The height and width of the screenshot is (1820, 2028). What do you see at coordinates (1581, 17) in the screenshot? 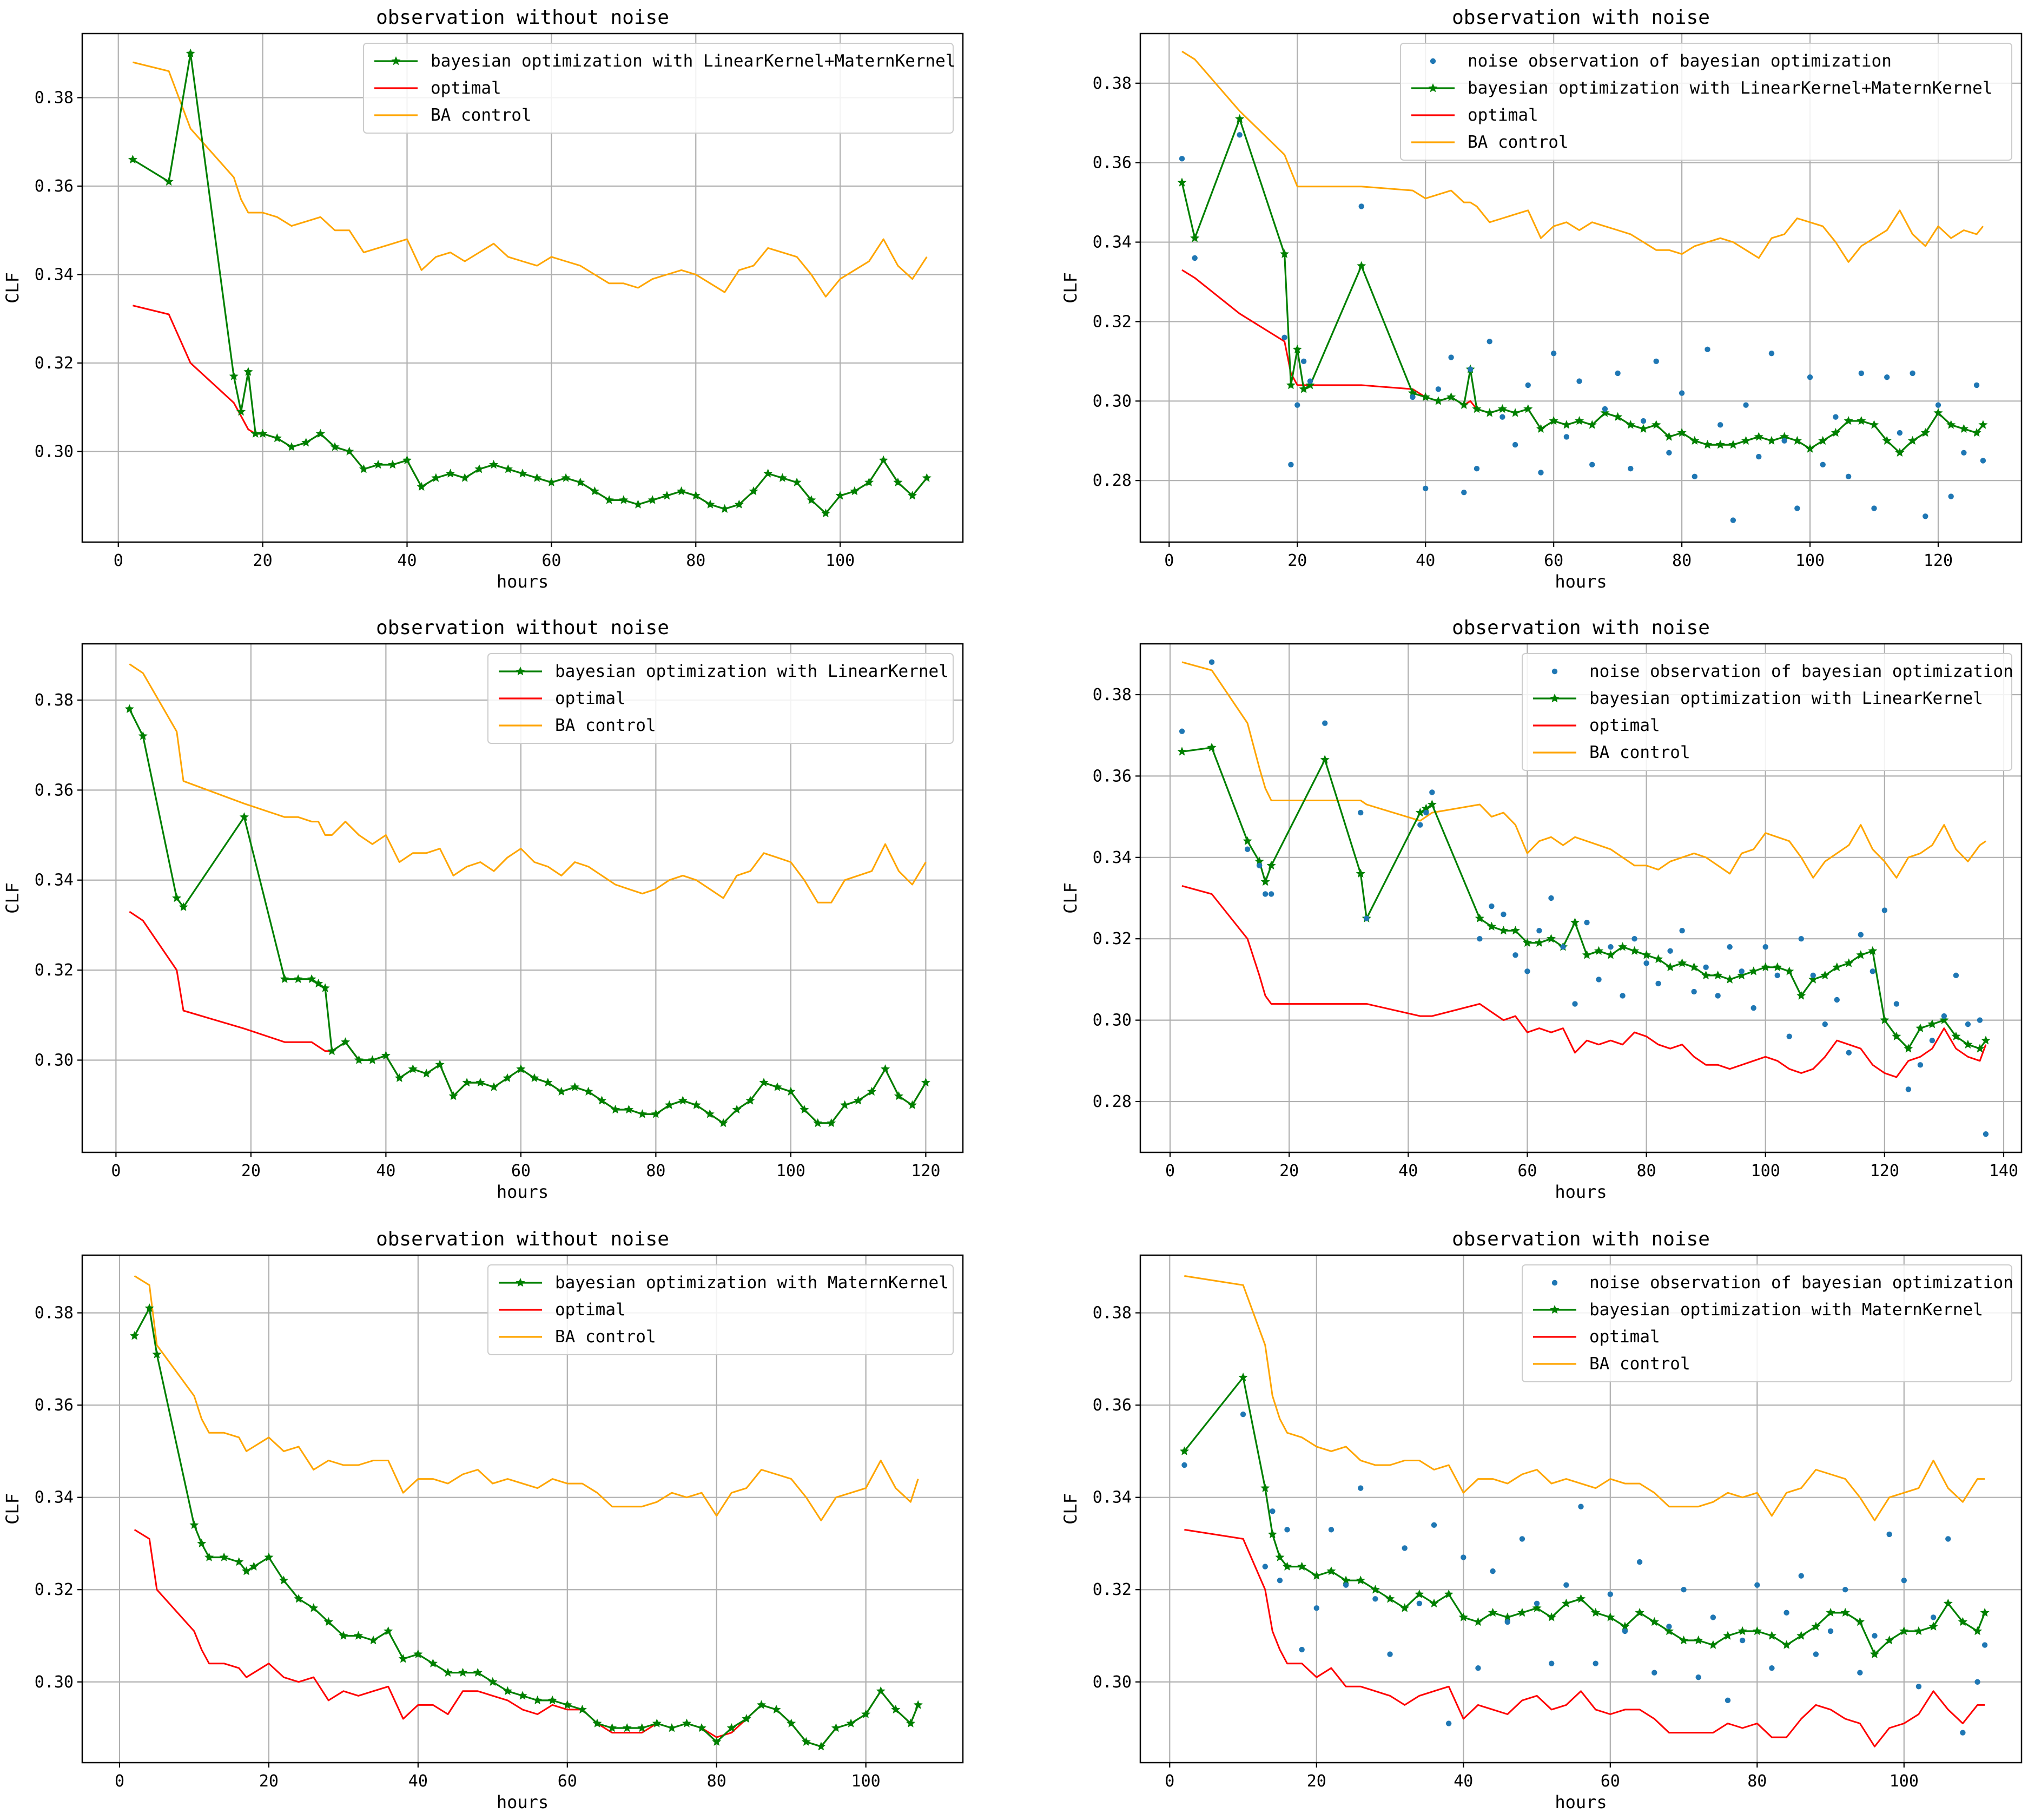
I see `chart-title: observation with noise` at bounding box center [1581, 17].